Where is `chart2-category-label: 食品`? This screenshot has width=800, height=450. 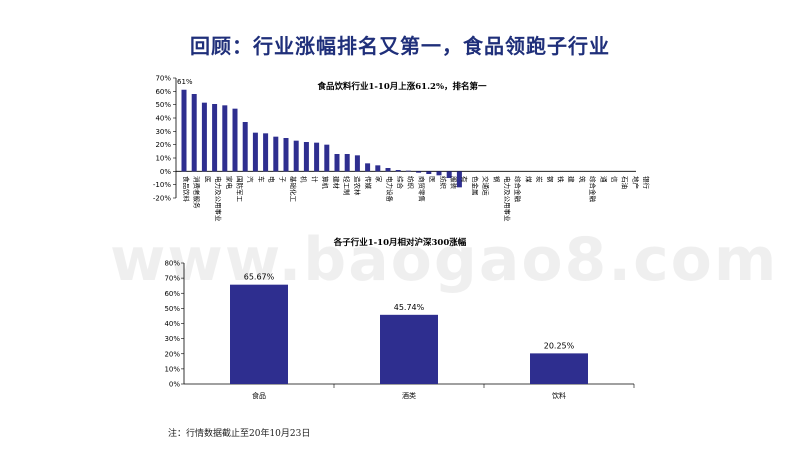 chart2-category-label: 食品 is located at coordinates (259, 395).